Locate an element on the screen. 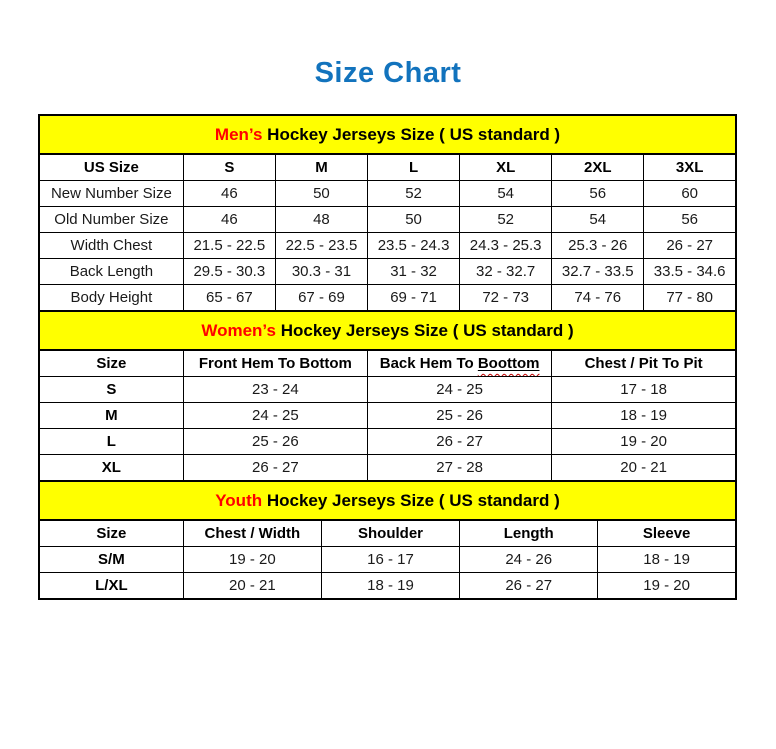 This screenshot has height=749, width=776. column-header: Length is located at coordinates (529, 533).